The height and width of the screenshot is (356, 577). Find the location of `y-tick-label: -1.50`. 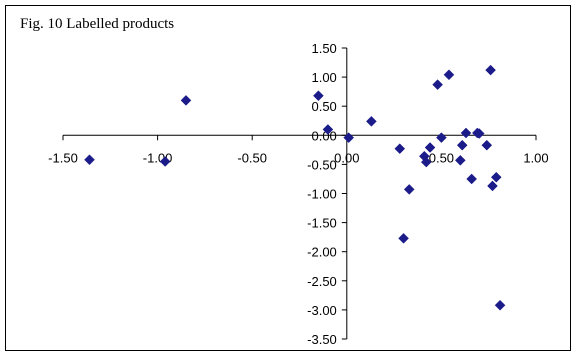

y-tick-label: -1.50 is located at coordinates (322, 223).